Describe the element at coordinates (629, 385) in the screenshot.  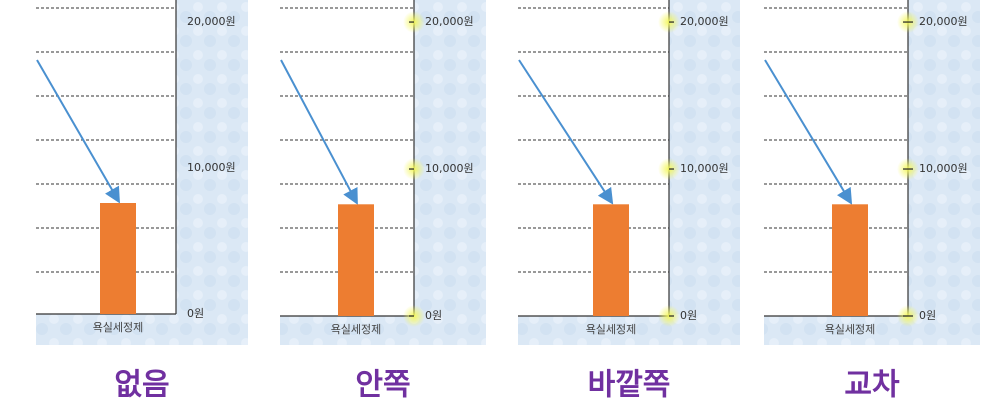
I see `panel-caption: 바깥쪽` at that location.